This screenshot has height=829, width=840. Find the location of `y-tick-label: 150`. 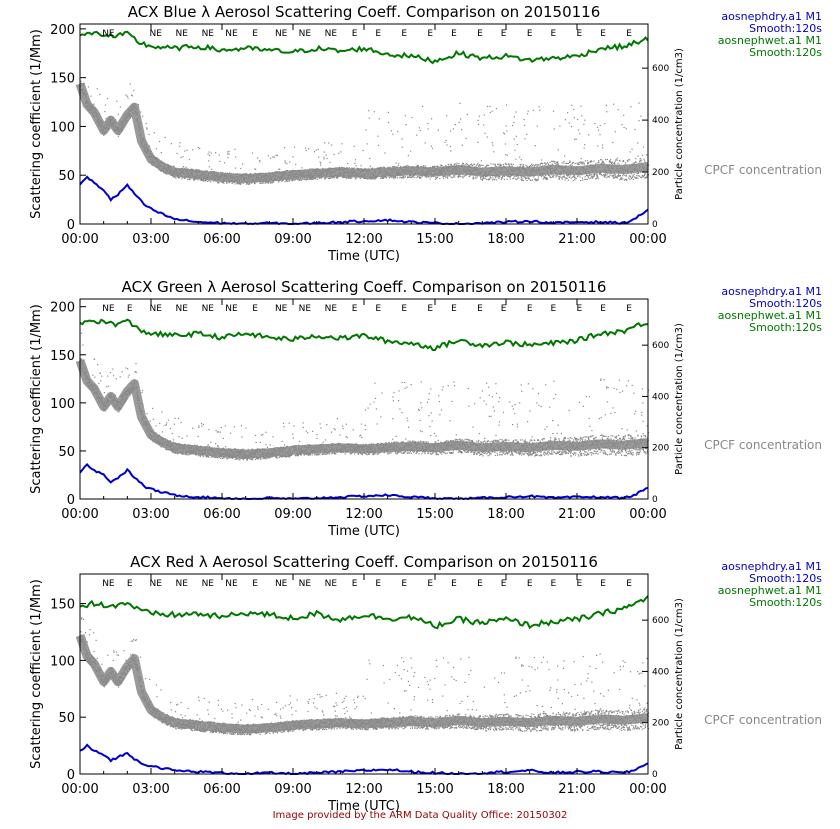

y-tick-label: 150 is located at coordinates (62, 79).